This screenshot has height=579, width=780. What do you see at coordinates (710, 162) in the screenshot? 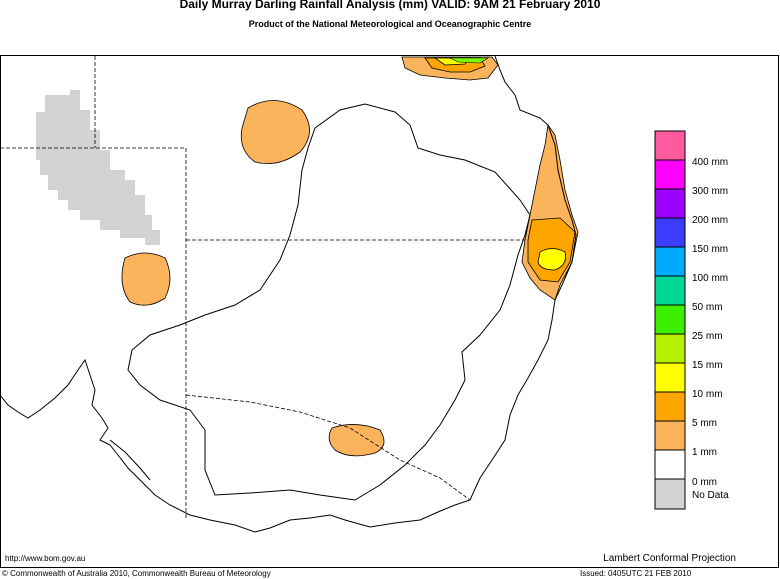
I see `legend-label: 400 mm` at bounding box center [710, 162].